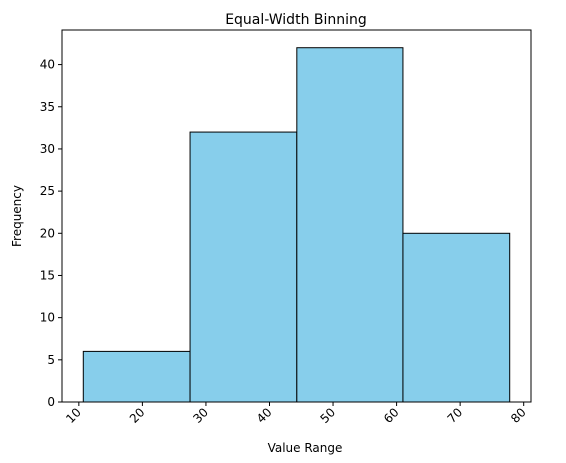  Describe the element at coordinates (47, 65) in the screenshot. I see `y-tick-label: 40` at that location.